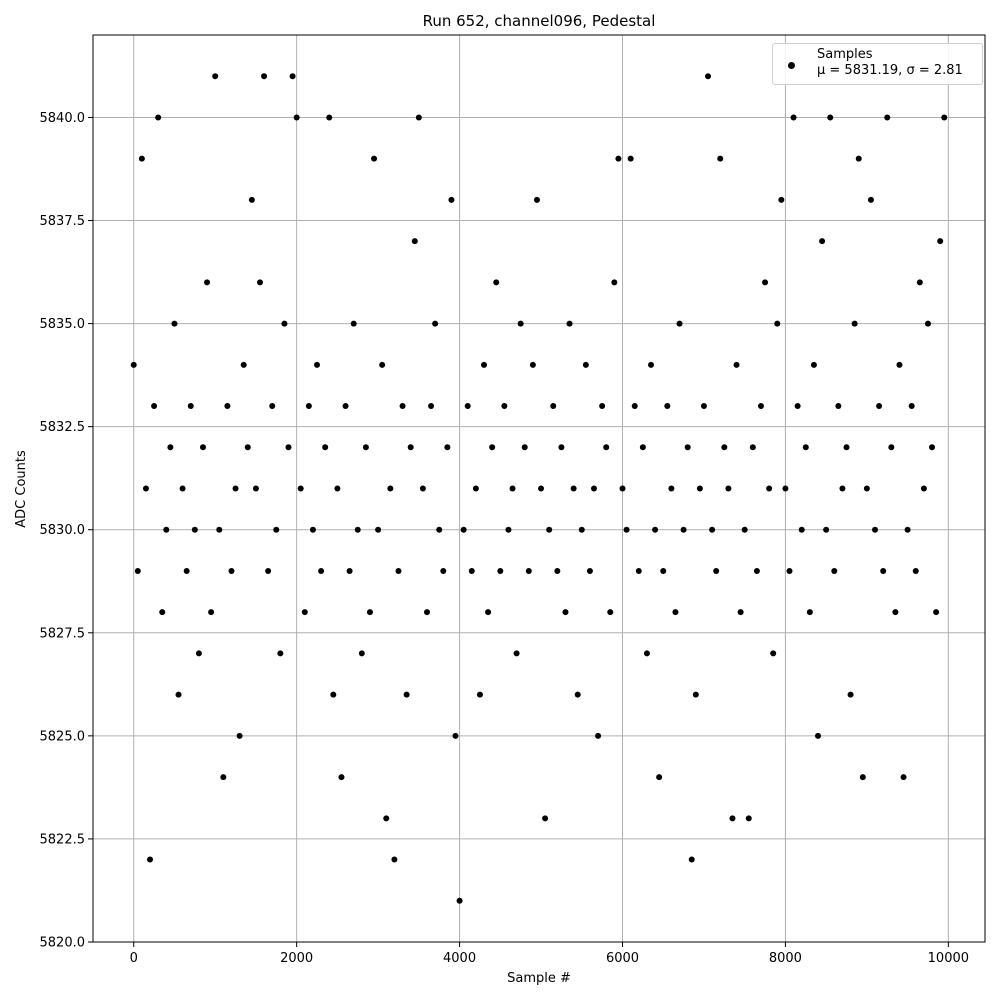 Image resolution: width=1000 pixels, height=1000 pixels. I want to click on y-tick-label: 5822.5, so click(63, 839).